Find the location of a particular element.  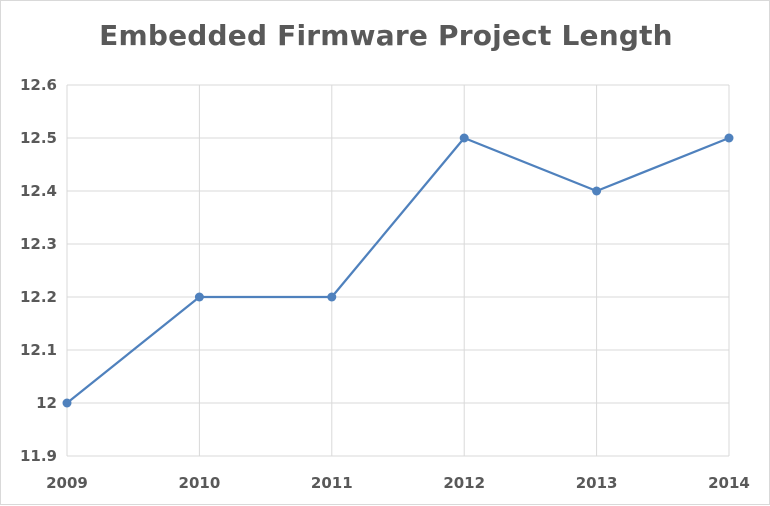

chart-title: Embedded Firmware Project Length is located at coordinates (386, 35).